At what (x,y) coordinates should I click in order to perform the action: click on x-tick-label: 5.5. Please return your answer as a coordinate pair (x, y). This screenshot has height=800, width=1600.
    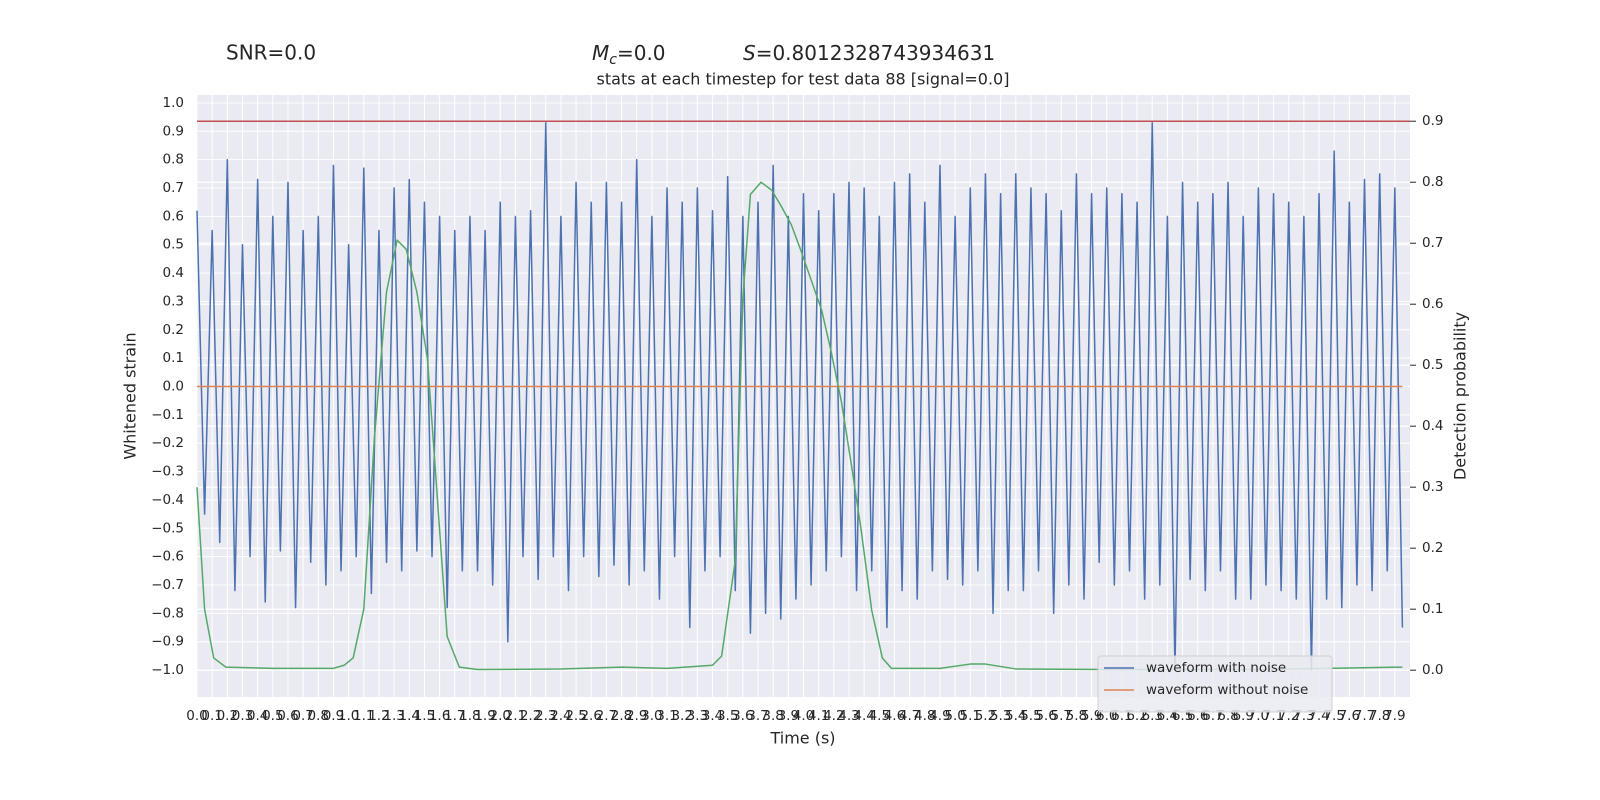
    Looking at the image, I should click on (1030, 716).